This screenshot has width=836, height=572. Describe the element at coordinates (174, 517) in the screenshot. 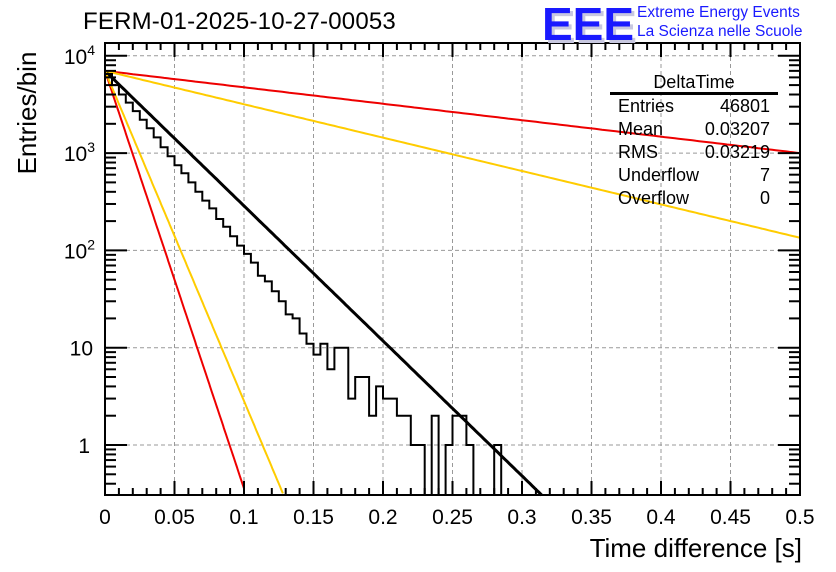

I see `x-tick-label: 0.05` at that location.